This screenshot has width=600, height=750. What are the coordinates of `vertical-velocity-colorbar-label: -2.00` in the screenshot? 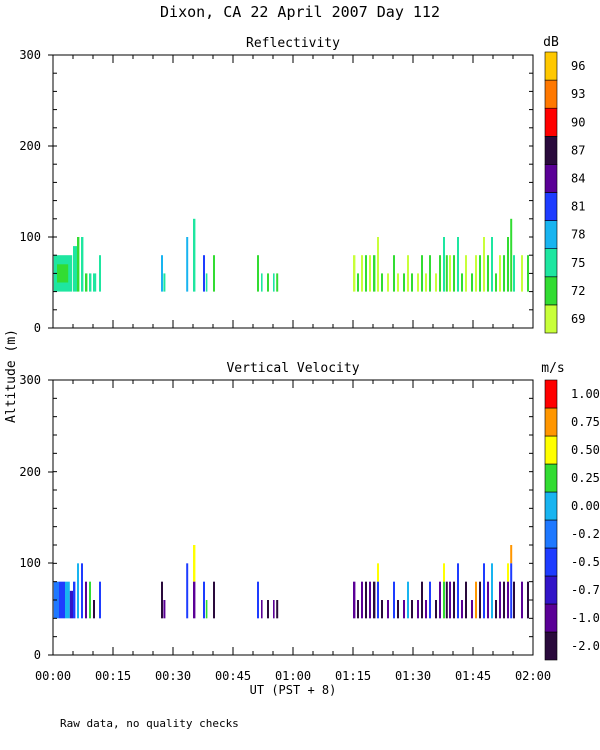 It's located at (585, 646).